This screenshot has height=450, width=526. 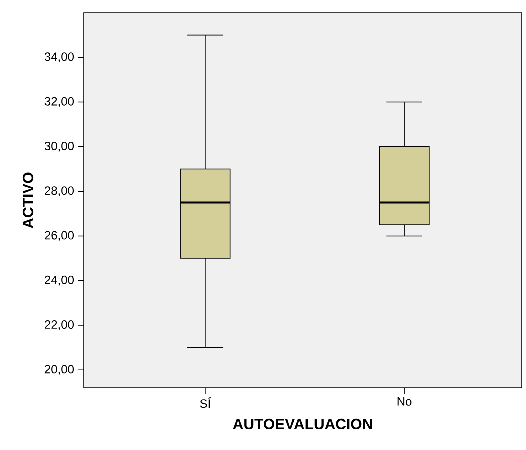 I want to click on y-axis-title: ACTIVO, so click(x=28, y=200).